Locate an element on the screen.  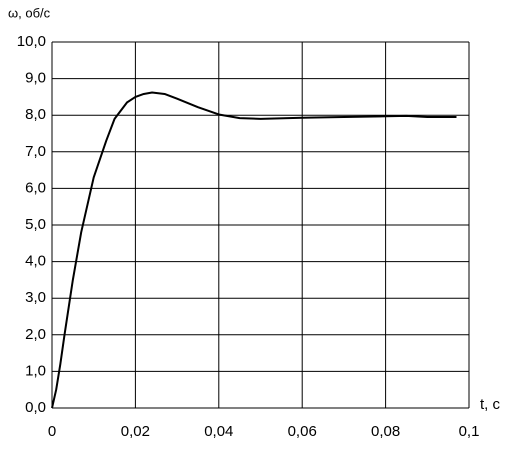
x-axis-label: t, c is located at coordinates (490, 404).